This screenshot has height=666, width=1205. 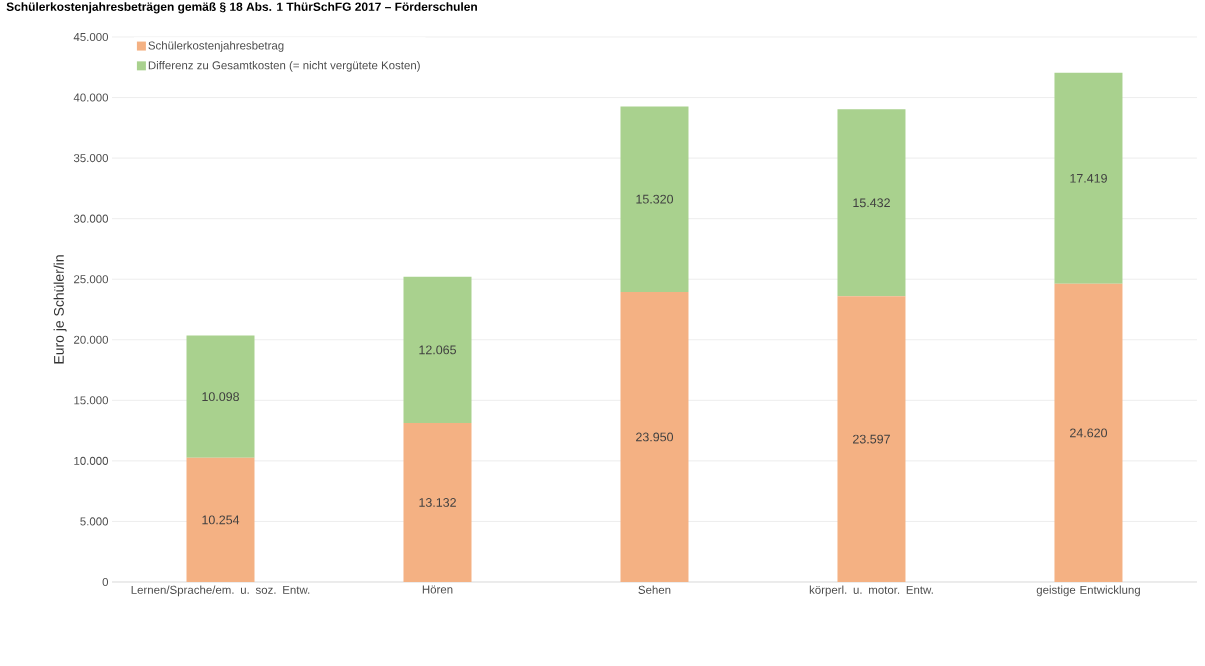 I want to click on data-label: 15.432, so click(x=871, y=203).